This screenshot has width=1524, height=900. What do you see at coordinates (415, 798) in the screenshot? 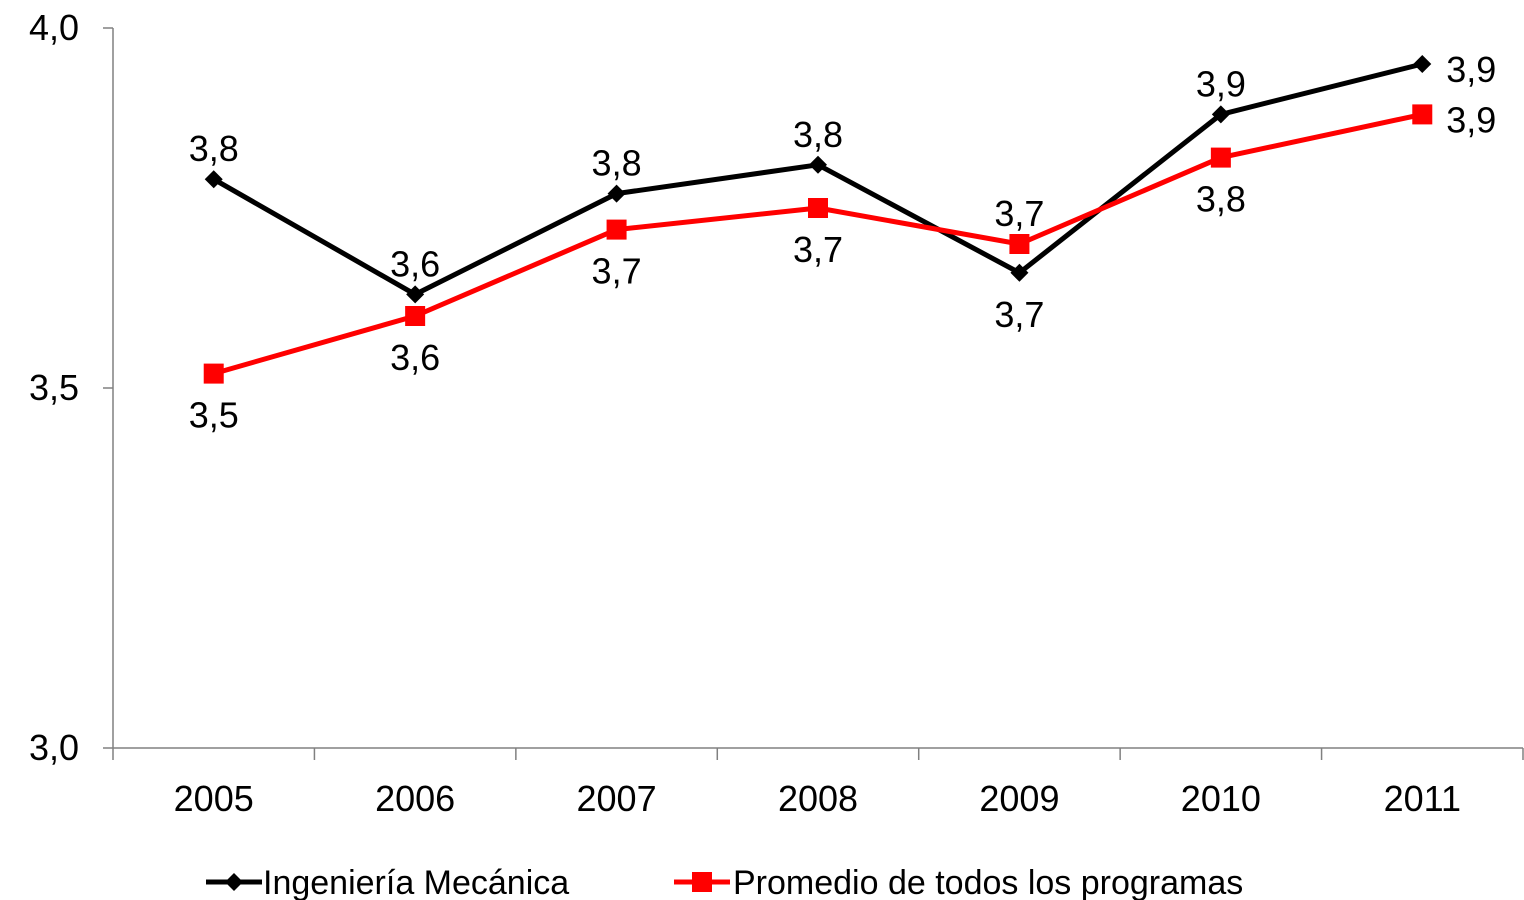
I see `x-tick-label: 2006` at bounding box center [415, 798].